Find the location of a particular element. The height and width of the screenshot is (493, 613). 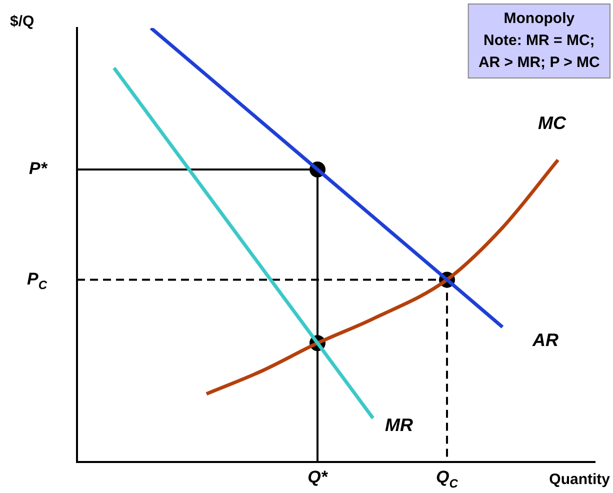

x-tick-label: Q* is located at coordinates (318, 477).